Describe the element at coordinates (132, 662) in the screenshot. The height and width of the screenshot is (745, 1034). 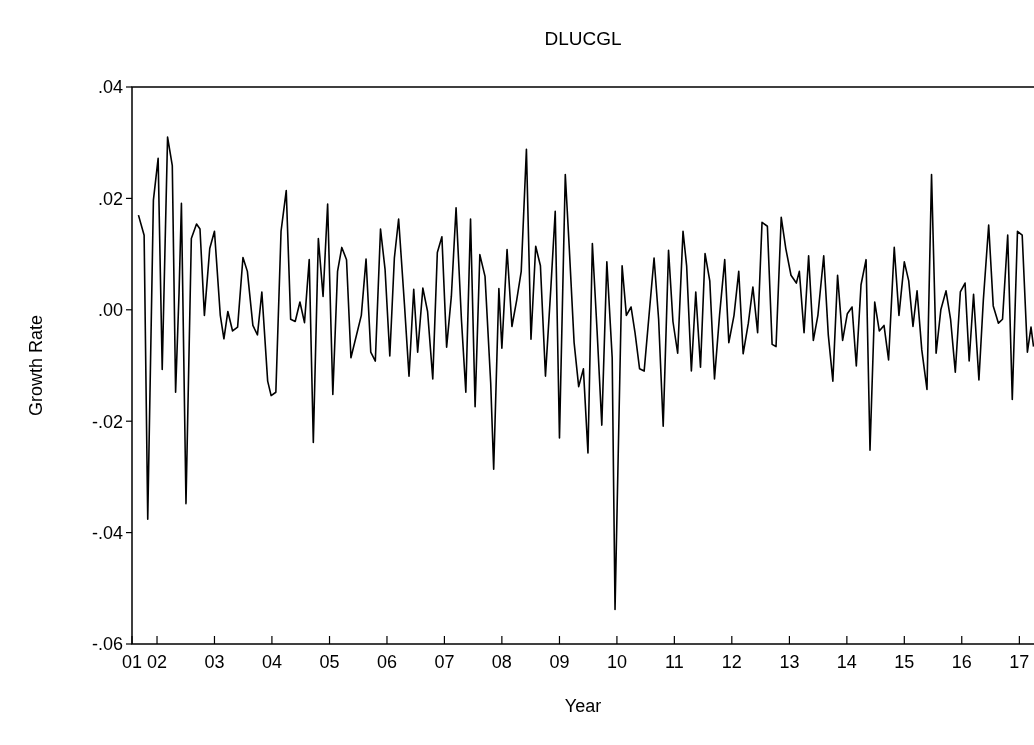
I see `x-tick-label: 01` at that location.